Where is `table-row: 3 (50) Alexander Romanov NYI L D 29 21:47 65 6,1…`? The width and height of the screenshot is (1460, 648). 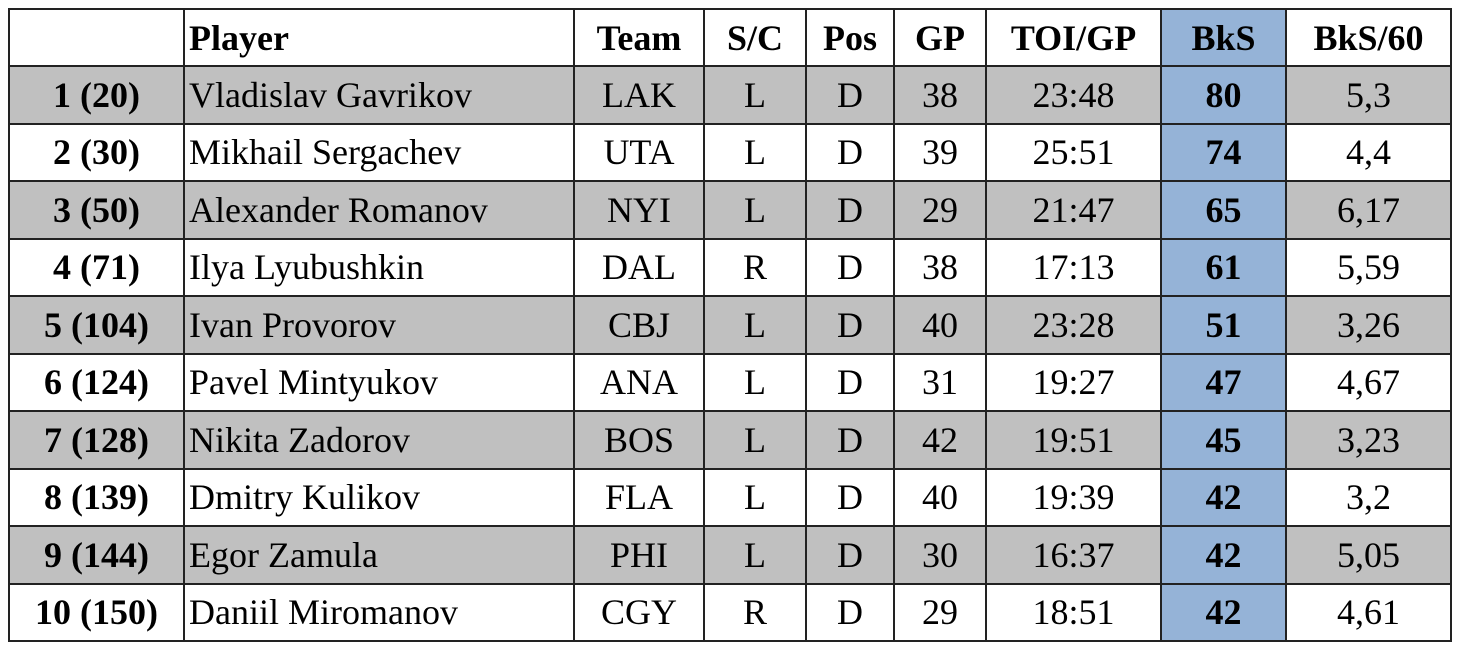 table-row: 3 (50) Alexander Romanov NYI L D 29 21:47 65 6,1… is located at coordinates (730, 210).